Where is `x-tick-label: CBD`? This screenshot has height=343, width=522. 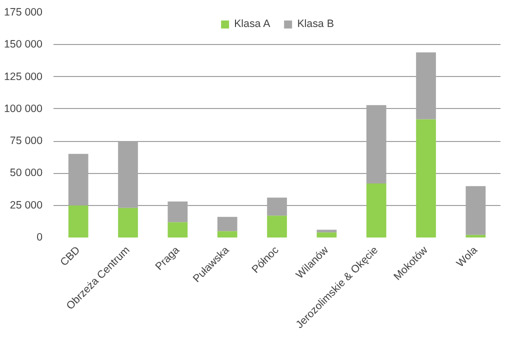 x-tick-label: CBD is located at coordinates (70, 256).